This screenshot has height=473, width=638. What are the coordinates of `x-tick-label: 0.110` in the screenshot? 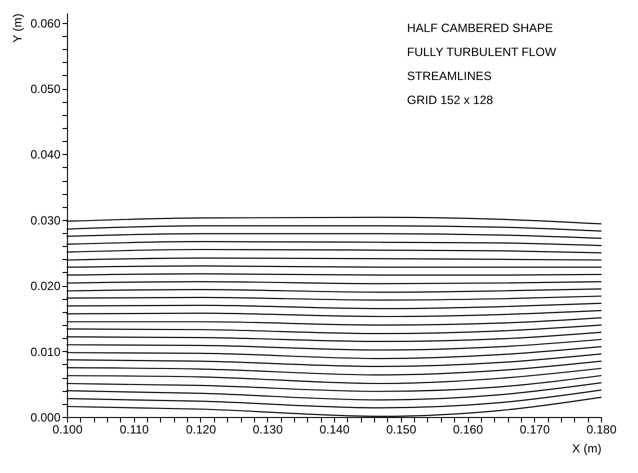 It's located at (135, 429).